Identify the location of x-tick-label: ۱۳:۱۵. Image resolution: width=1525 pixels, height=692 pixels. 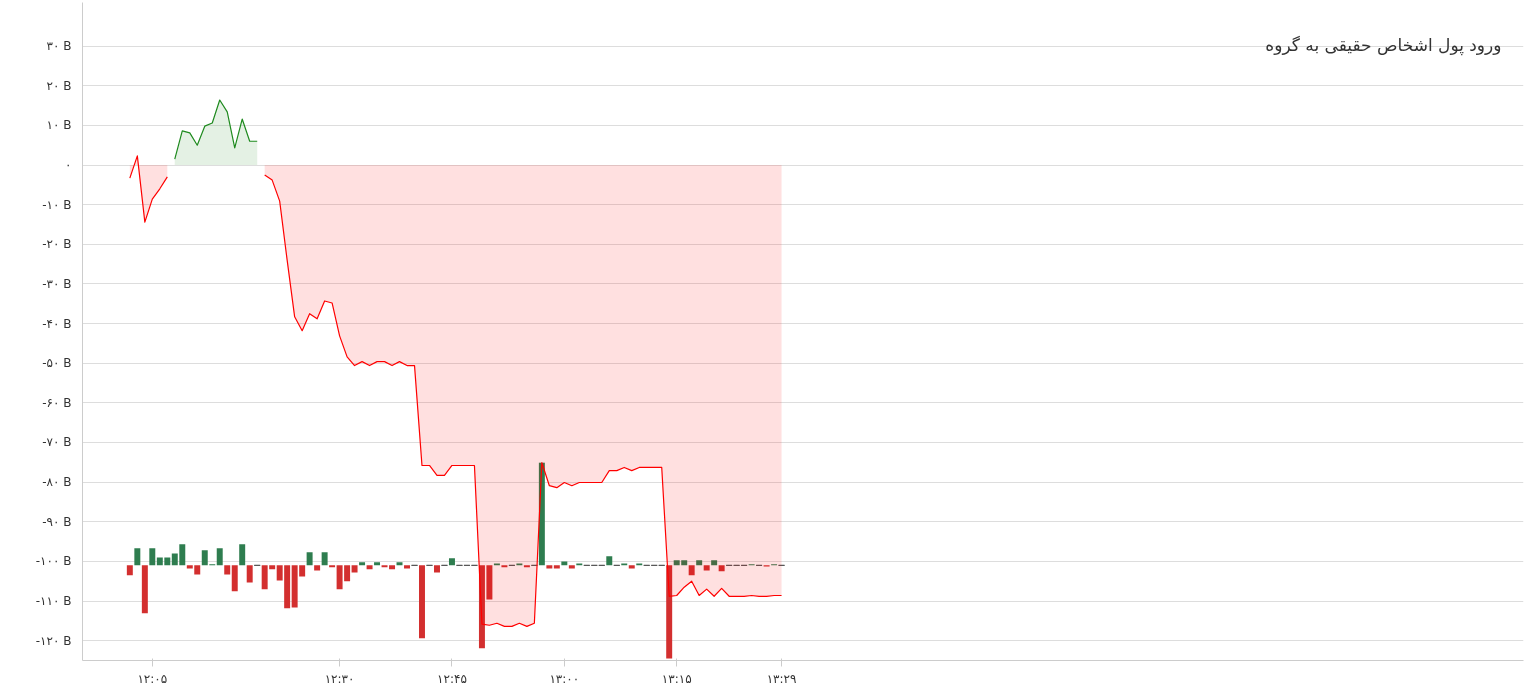
(676, 678).